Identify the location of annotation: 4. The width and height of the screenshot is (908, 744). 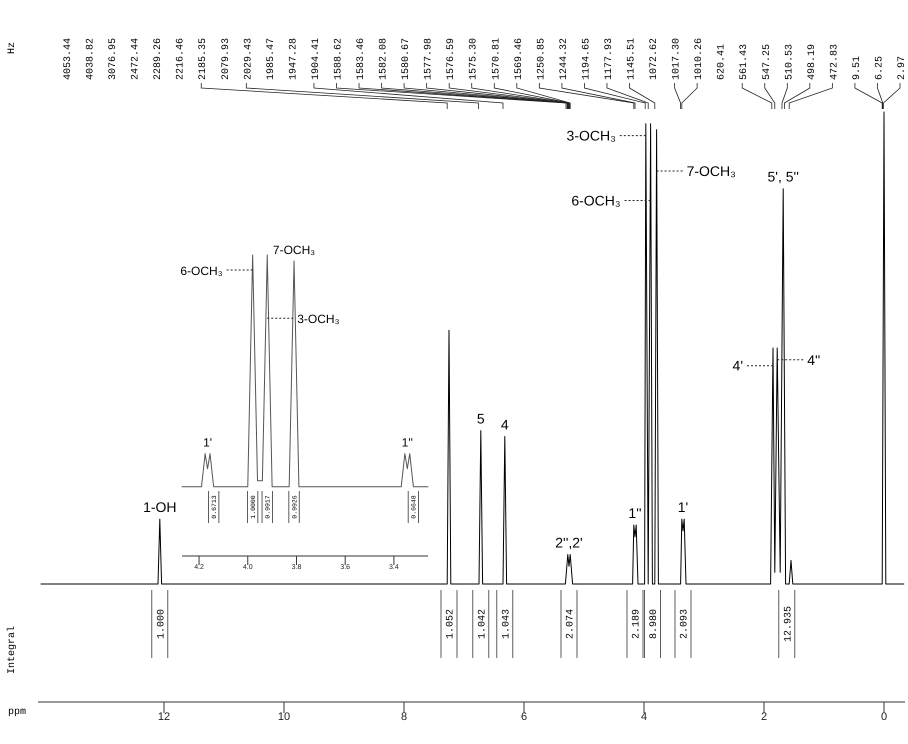
(504, 424).